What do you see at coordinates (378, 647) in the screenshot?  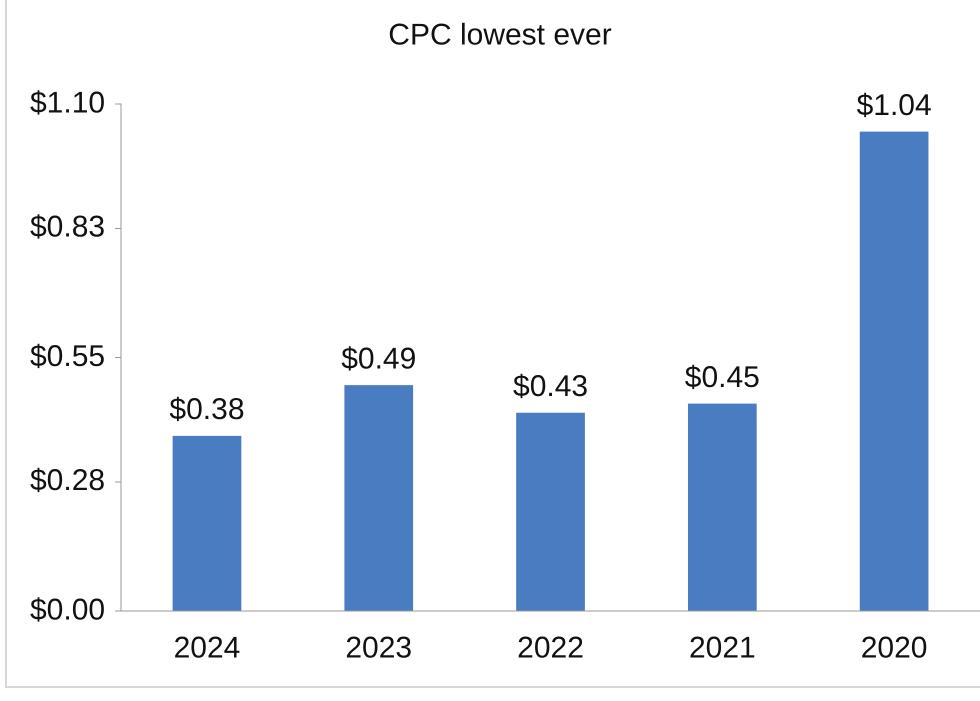 I see `x-tick-label: 2023` at bounding box center [378, 647].